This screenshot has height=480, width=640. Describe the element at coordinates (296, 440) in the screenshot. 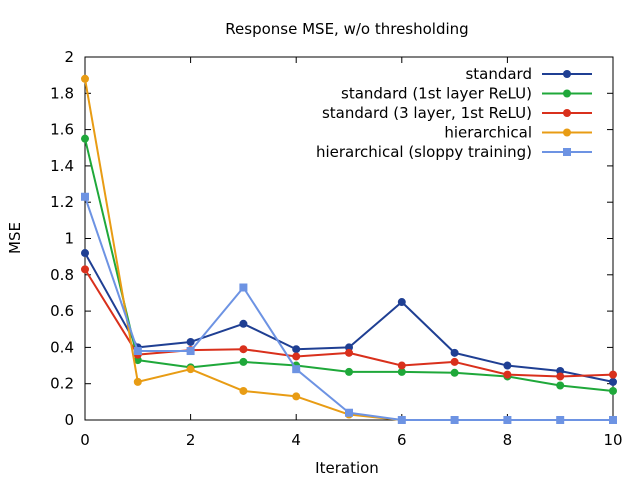

I see `x-tick-label: 4` at that location.